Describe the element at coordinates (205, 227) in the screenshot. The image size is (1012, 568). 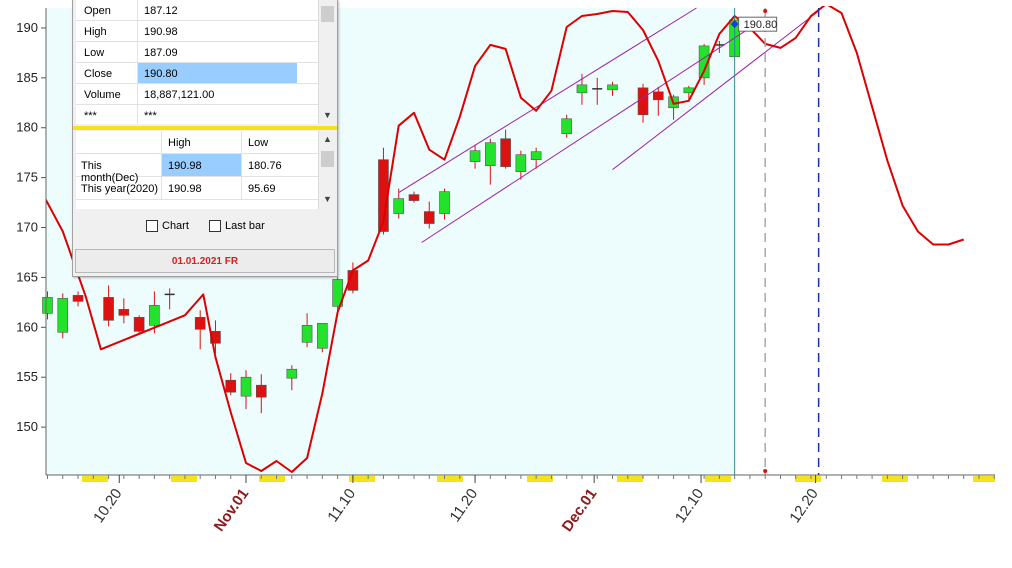
I see `checkbox-row: Chart Last bar` at that location.